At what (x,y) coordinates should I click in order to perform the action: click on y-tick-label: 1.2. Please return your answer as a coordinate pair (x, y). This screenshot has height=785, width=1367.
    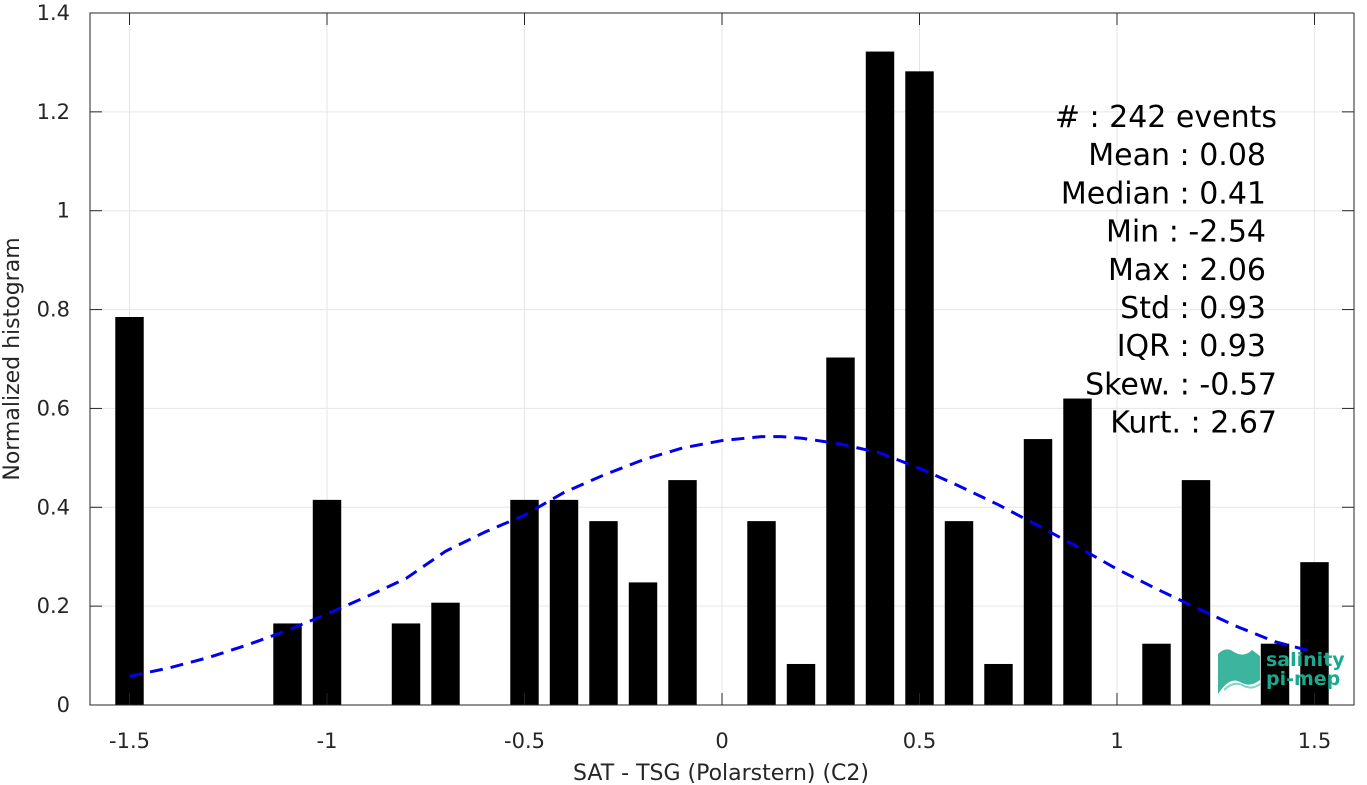
    Looking at the image, I should click on (53, 112).